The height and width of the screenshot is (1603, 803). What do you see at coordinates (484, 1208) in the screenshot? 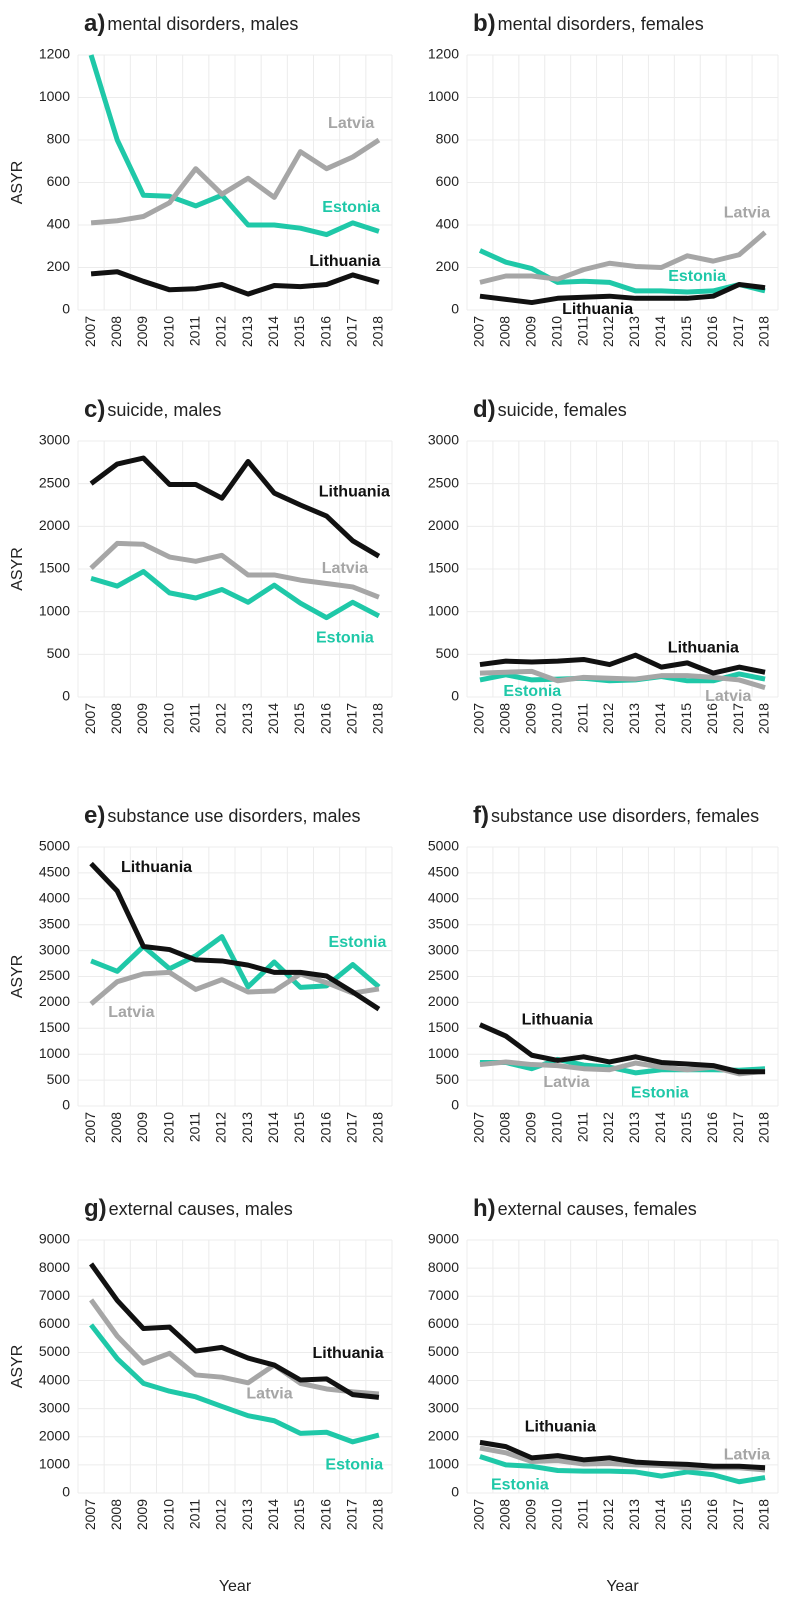
I see `panel-letter: h)` at bounding box center [484, 1208].